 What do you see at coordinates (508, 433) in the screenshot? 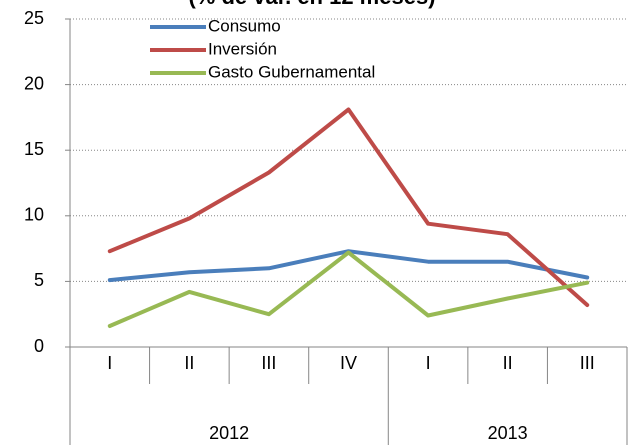
I see `group-label: 2013` at bounding box center [508, 433].